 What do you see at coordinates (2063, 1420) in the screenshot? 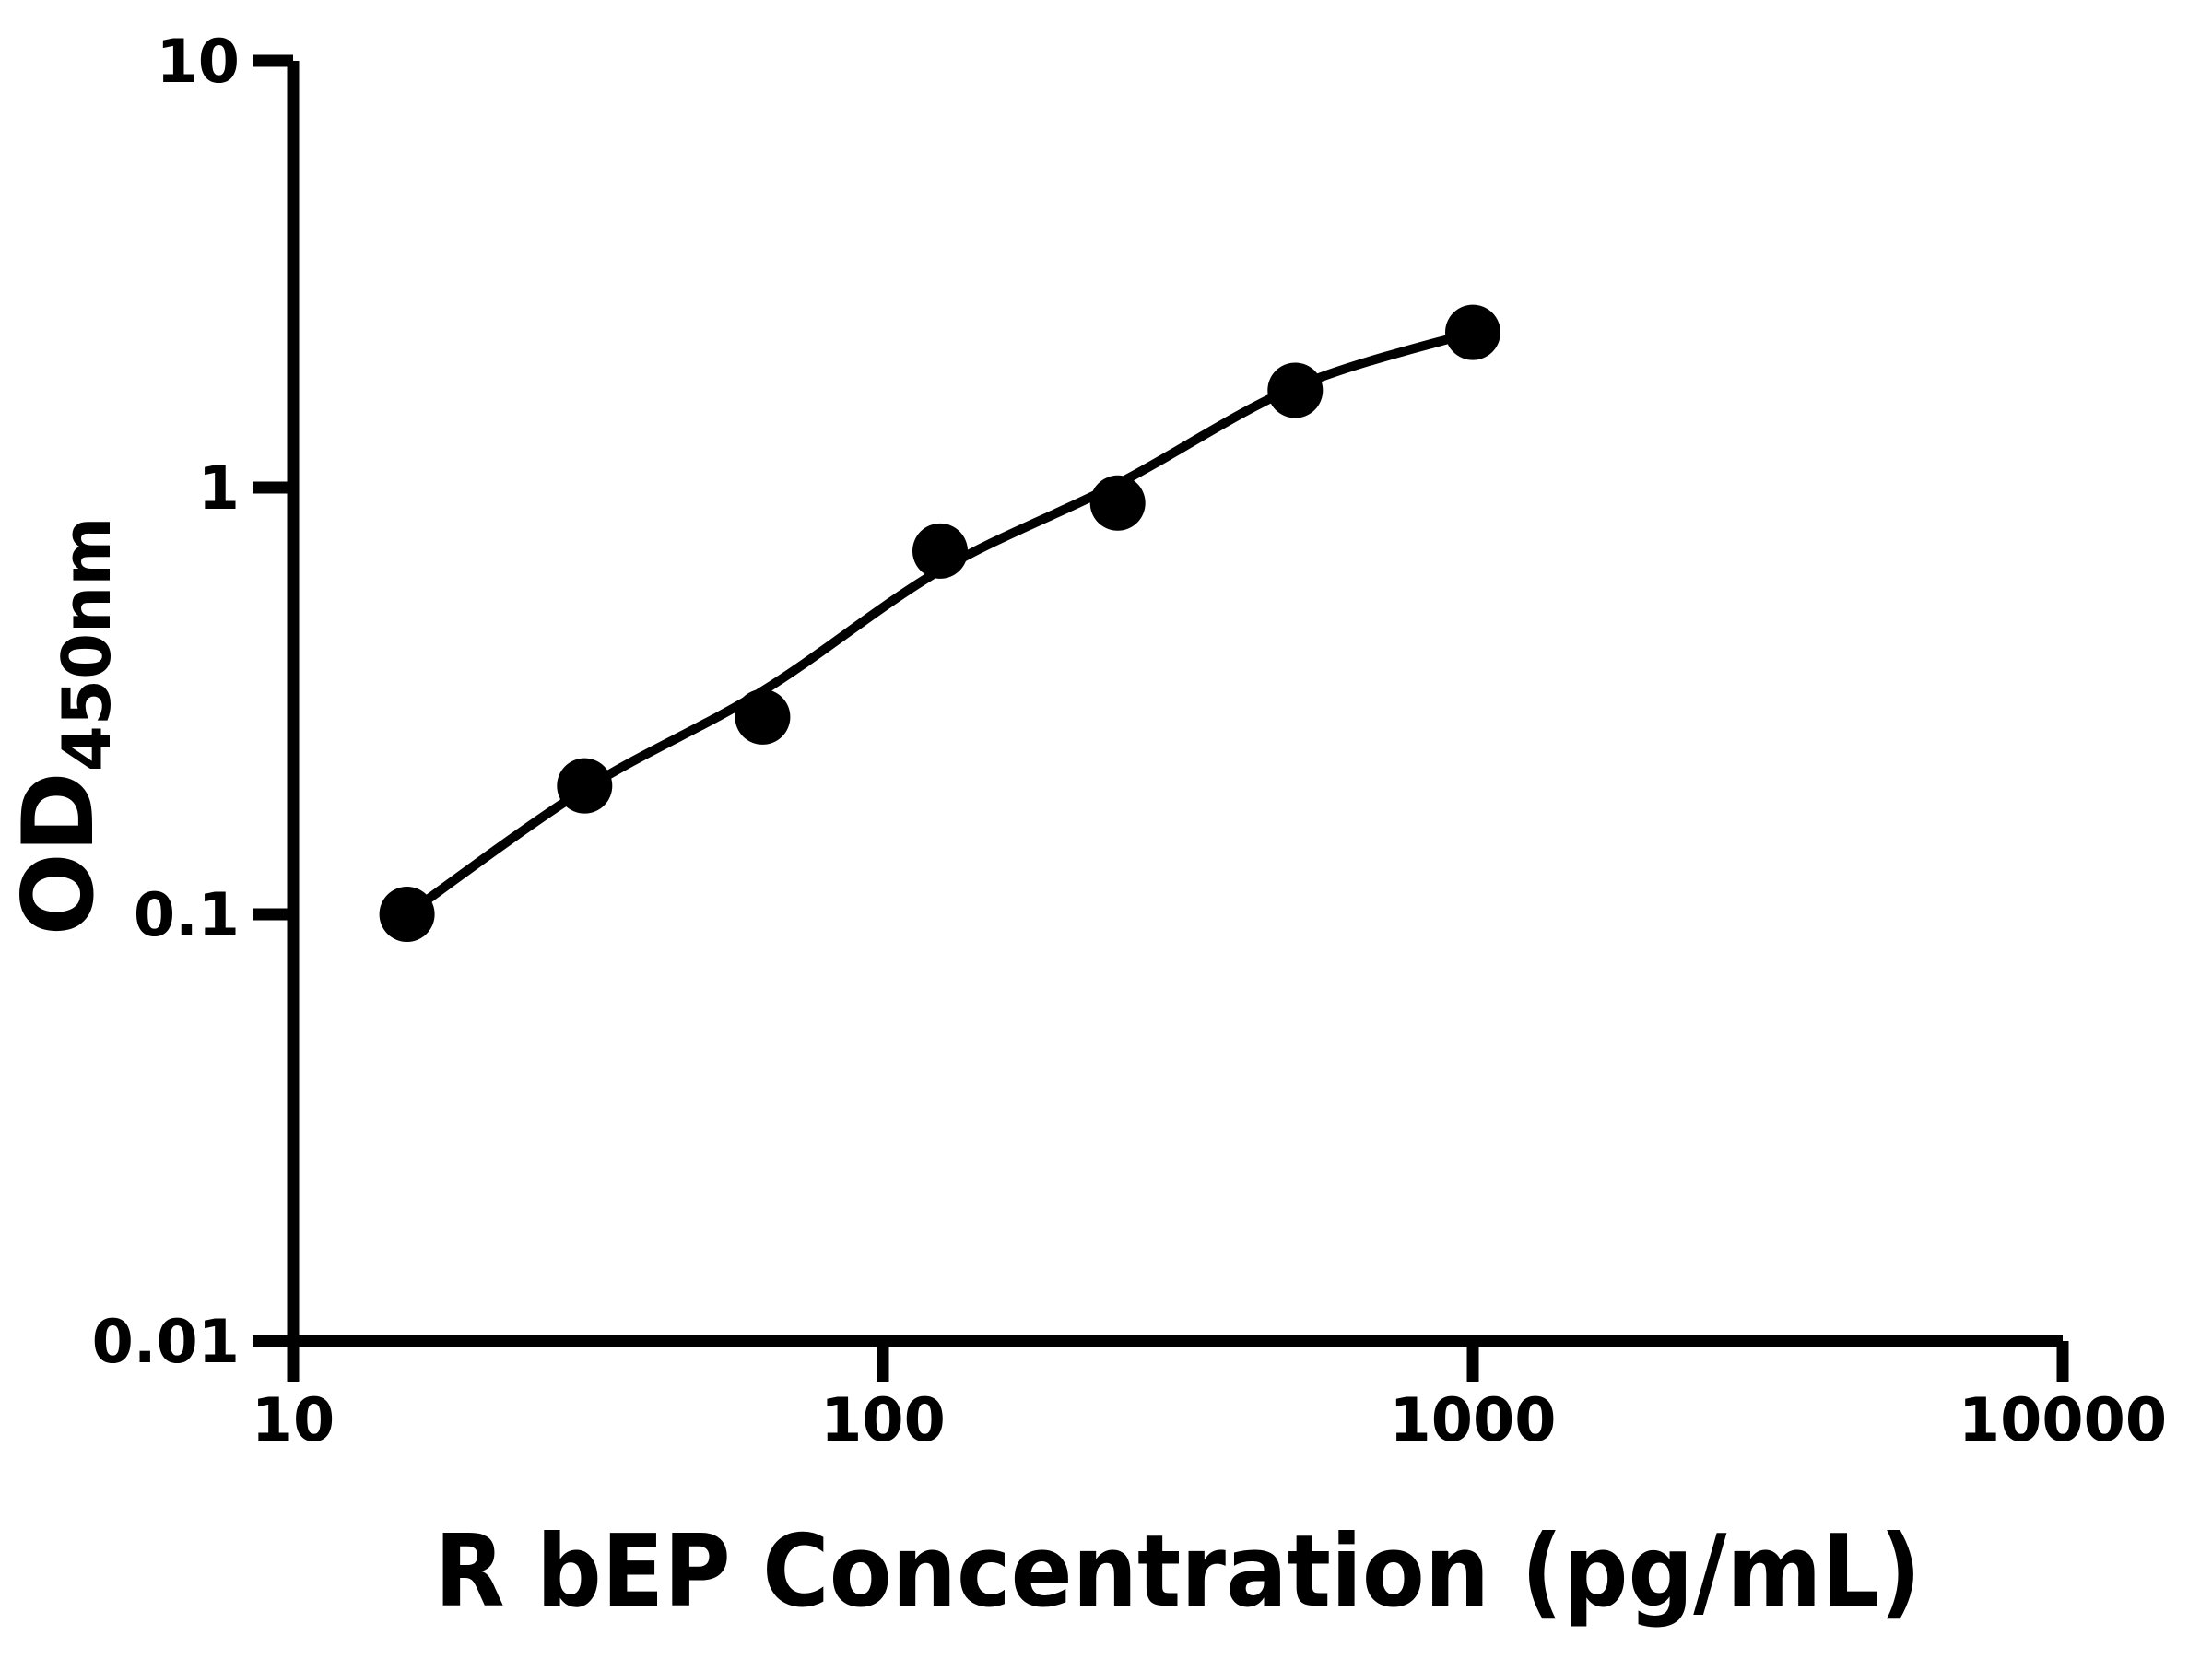
I see `x-tick-label: 10000` at bounding box center [2063, 1420].